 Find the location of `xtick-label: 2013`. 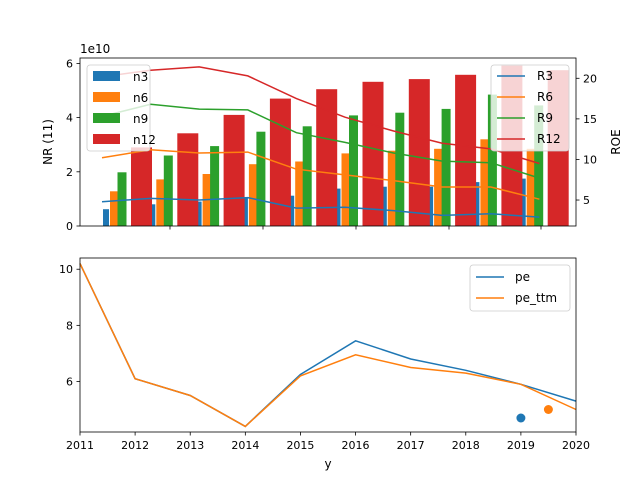

xtick-label: 2013 is located at coordinates (190, 445).